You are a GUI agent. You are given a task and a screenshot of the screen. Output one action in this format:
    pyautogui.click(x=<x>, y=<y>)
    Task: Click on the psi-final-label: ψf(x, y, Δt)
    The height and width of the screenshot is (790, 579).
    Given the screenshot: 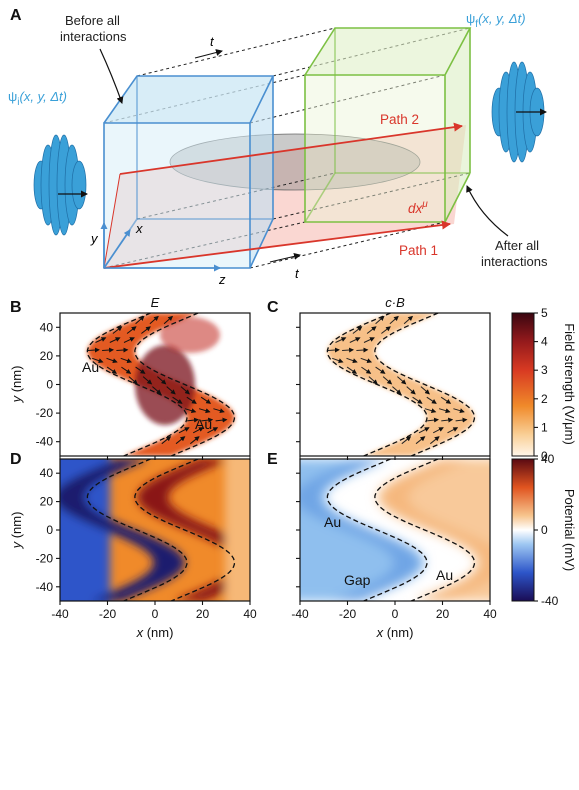 What is the action you would take?
    pyautogui.click(x=496, y=20)
    